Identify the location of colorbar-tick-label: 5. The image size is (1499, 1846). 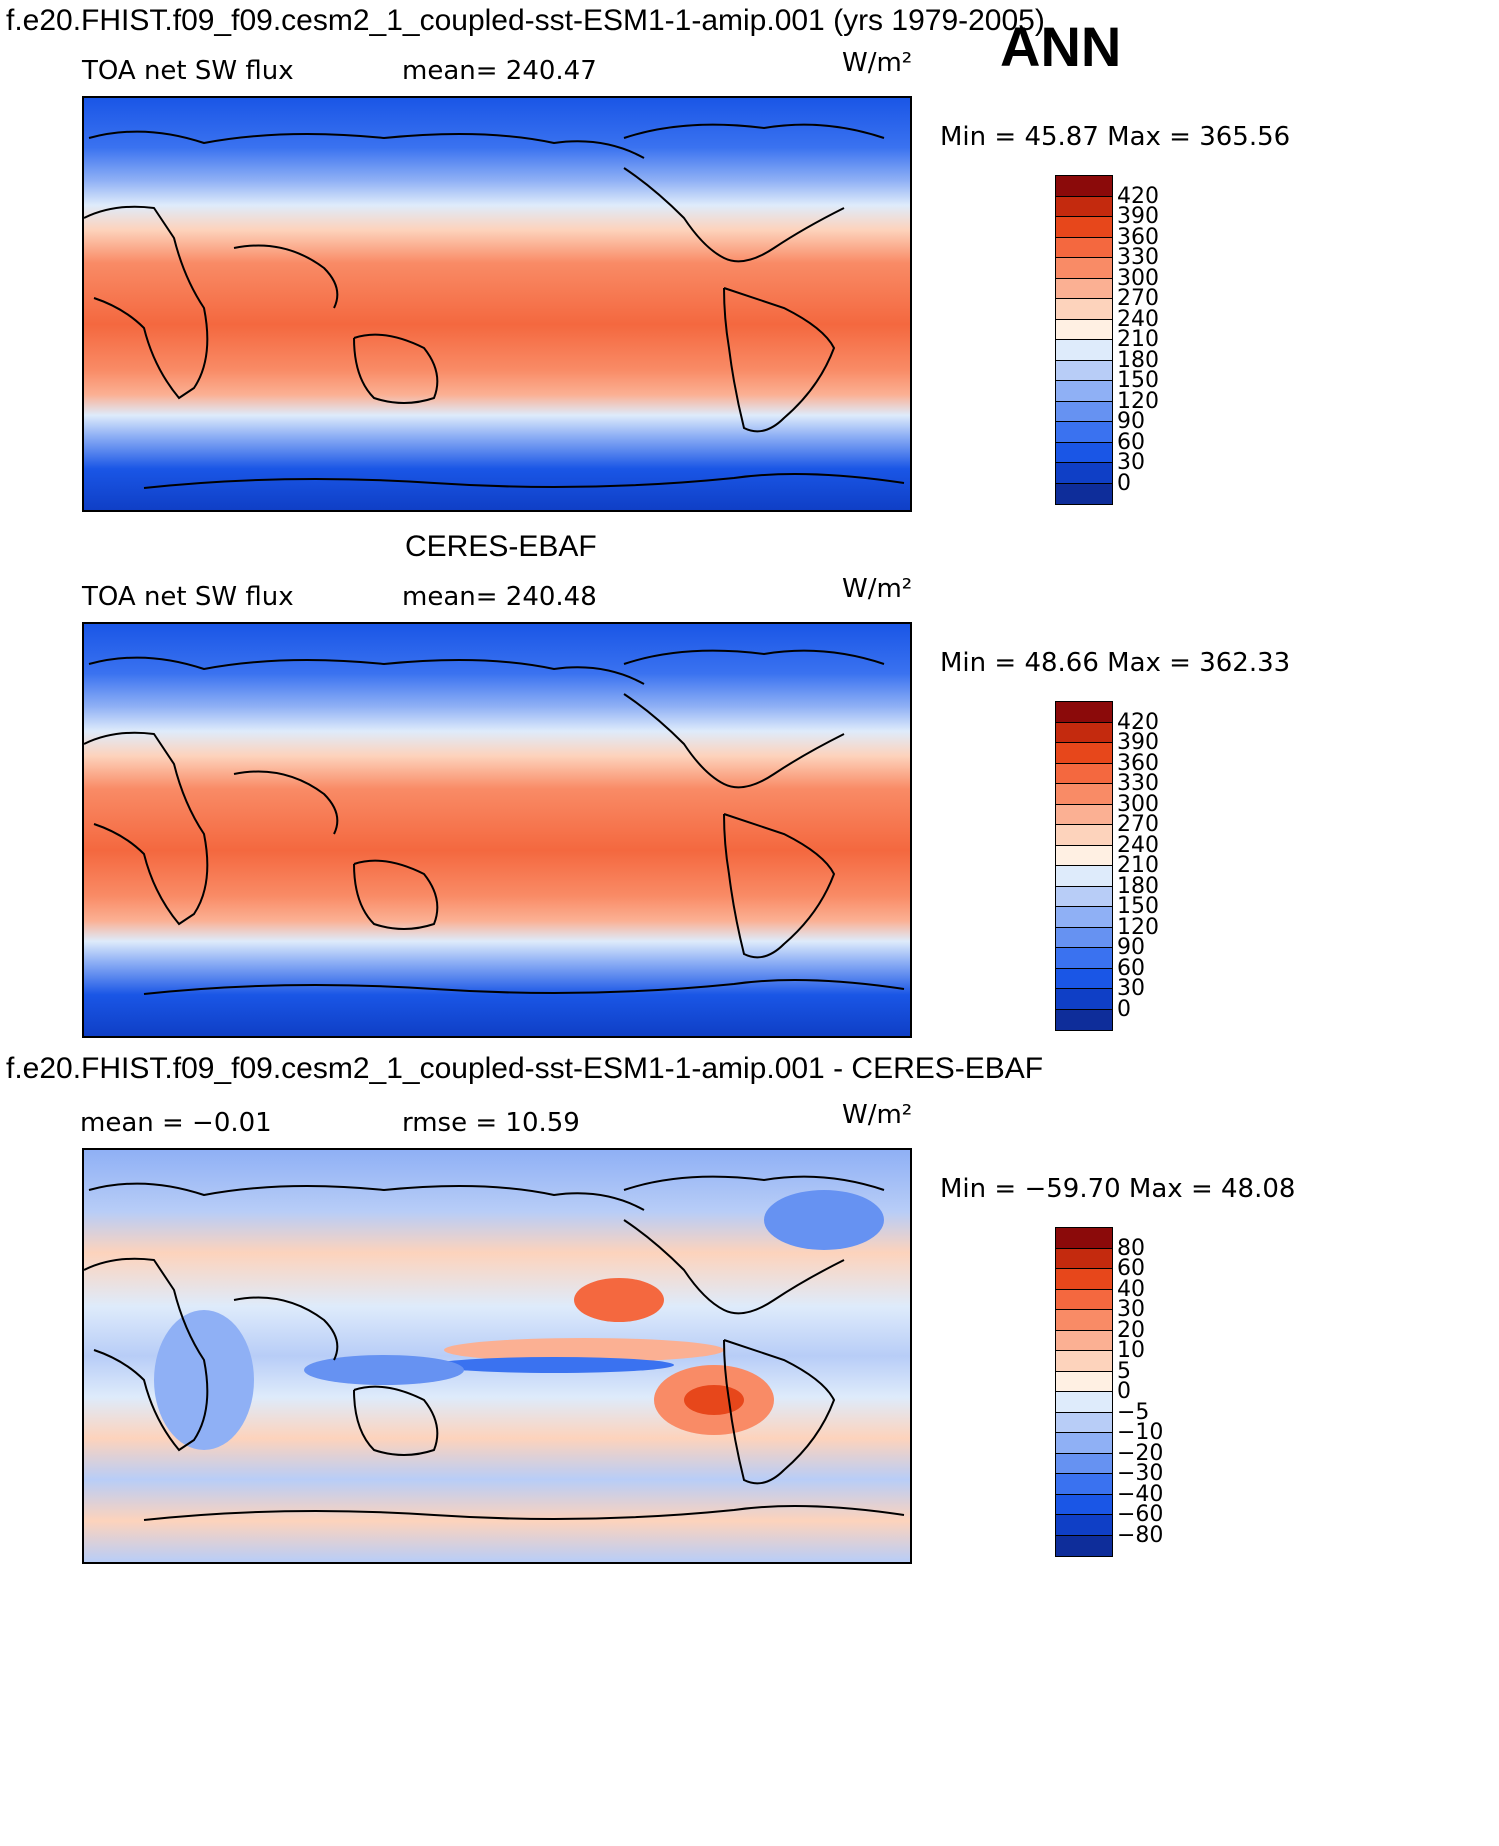
(1124, 1371).